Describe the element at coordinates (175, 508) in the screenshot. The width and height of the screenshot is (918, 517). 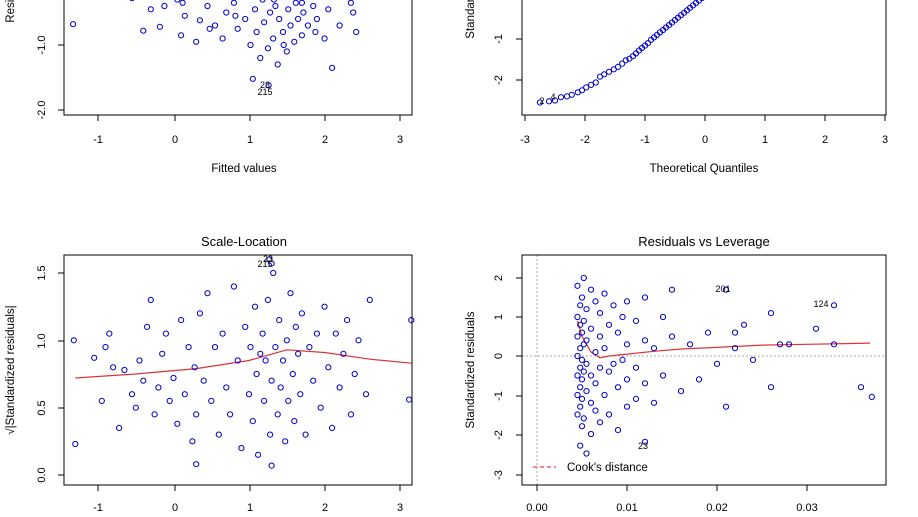
I see `x-tick-label: 0` at that location.